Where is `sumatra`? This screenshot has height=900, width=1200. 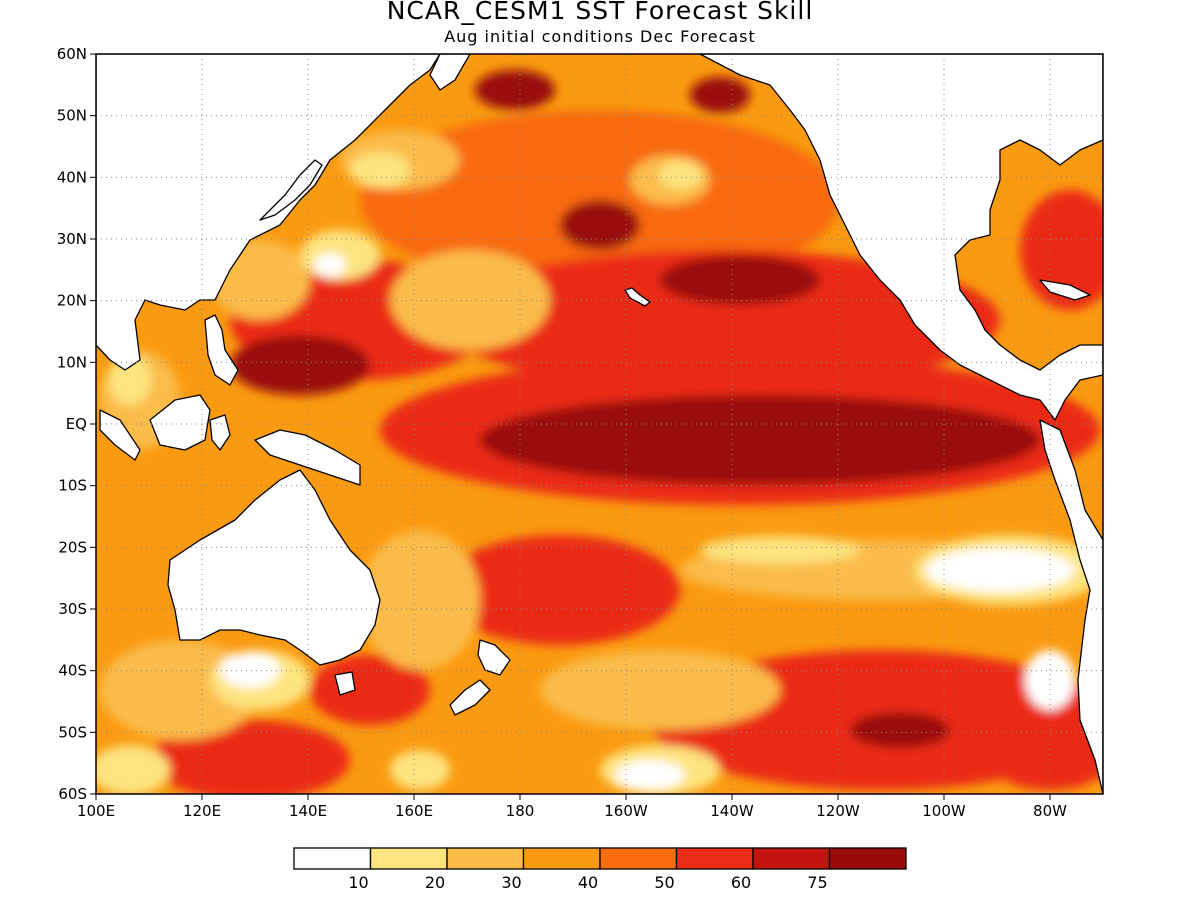 sumatra is located at coordinates (120, 435).